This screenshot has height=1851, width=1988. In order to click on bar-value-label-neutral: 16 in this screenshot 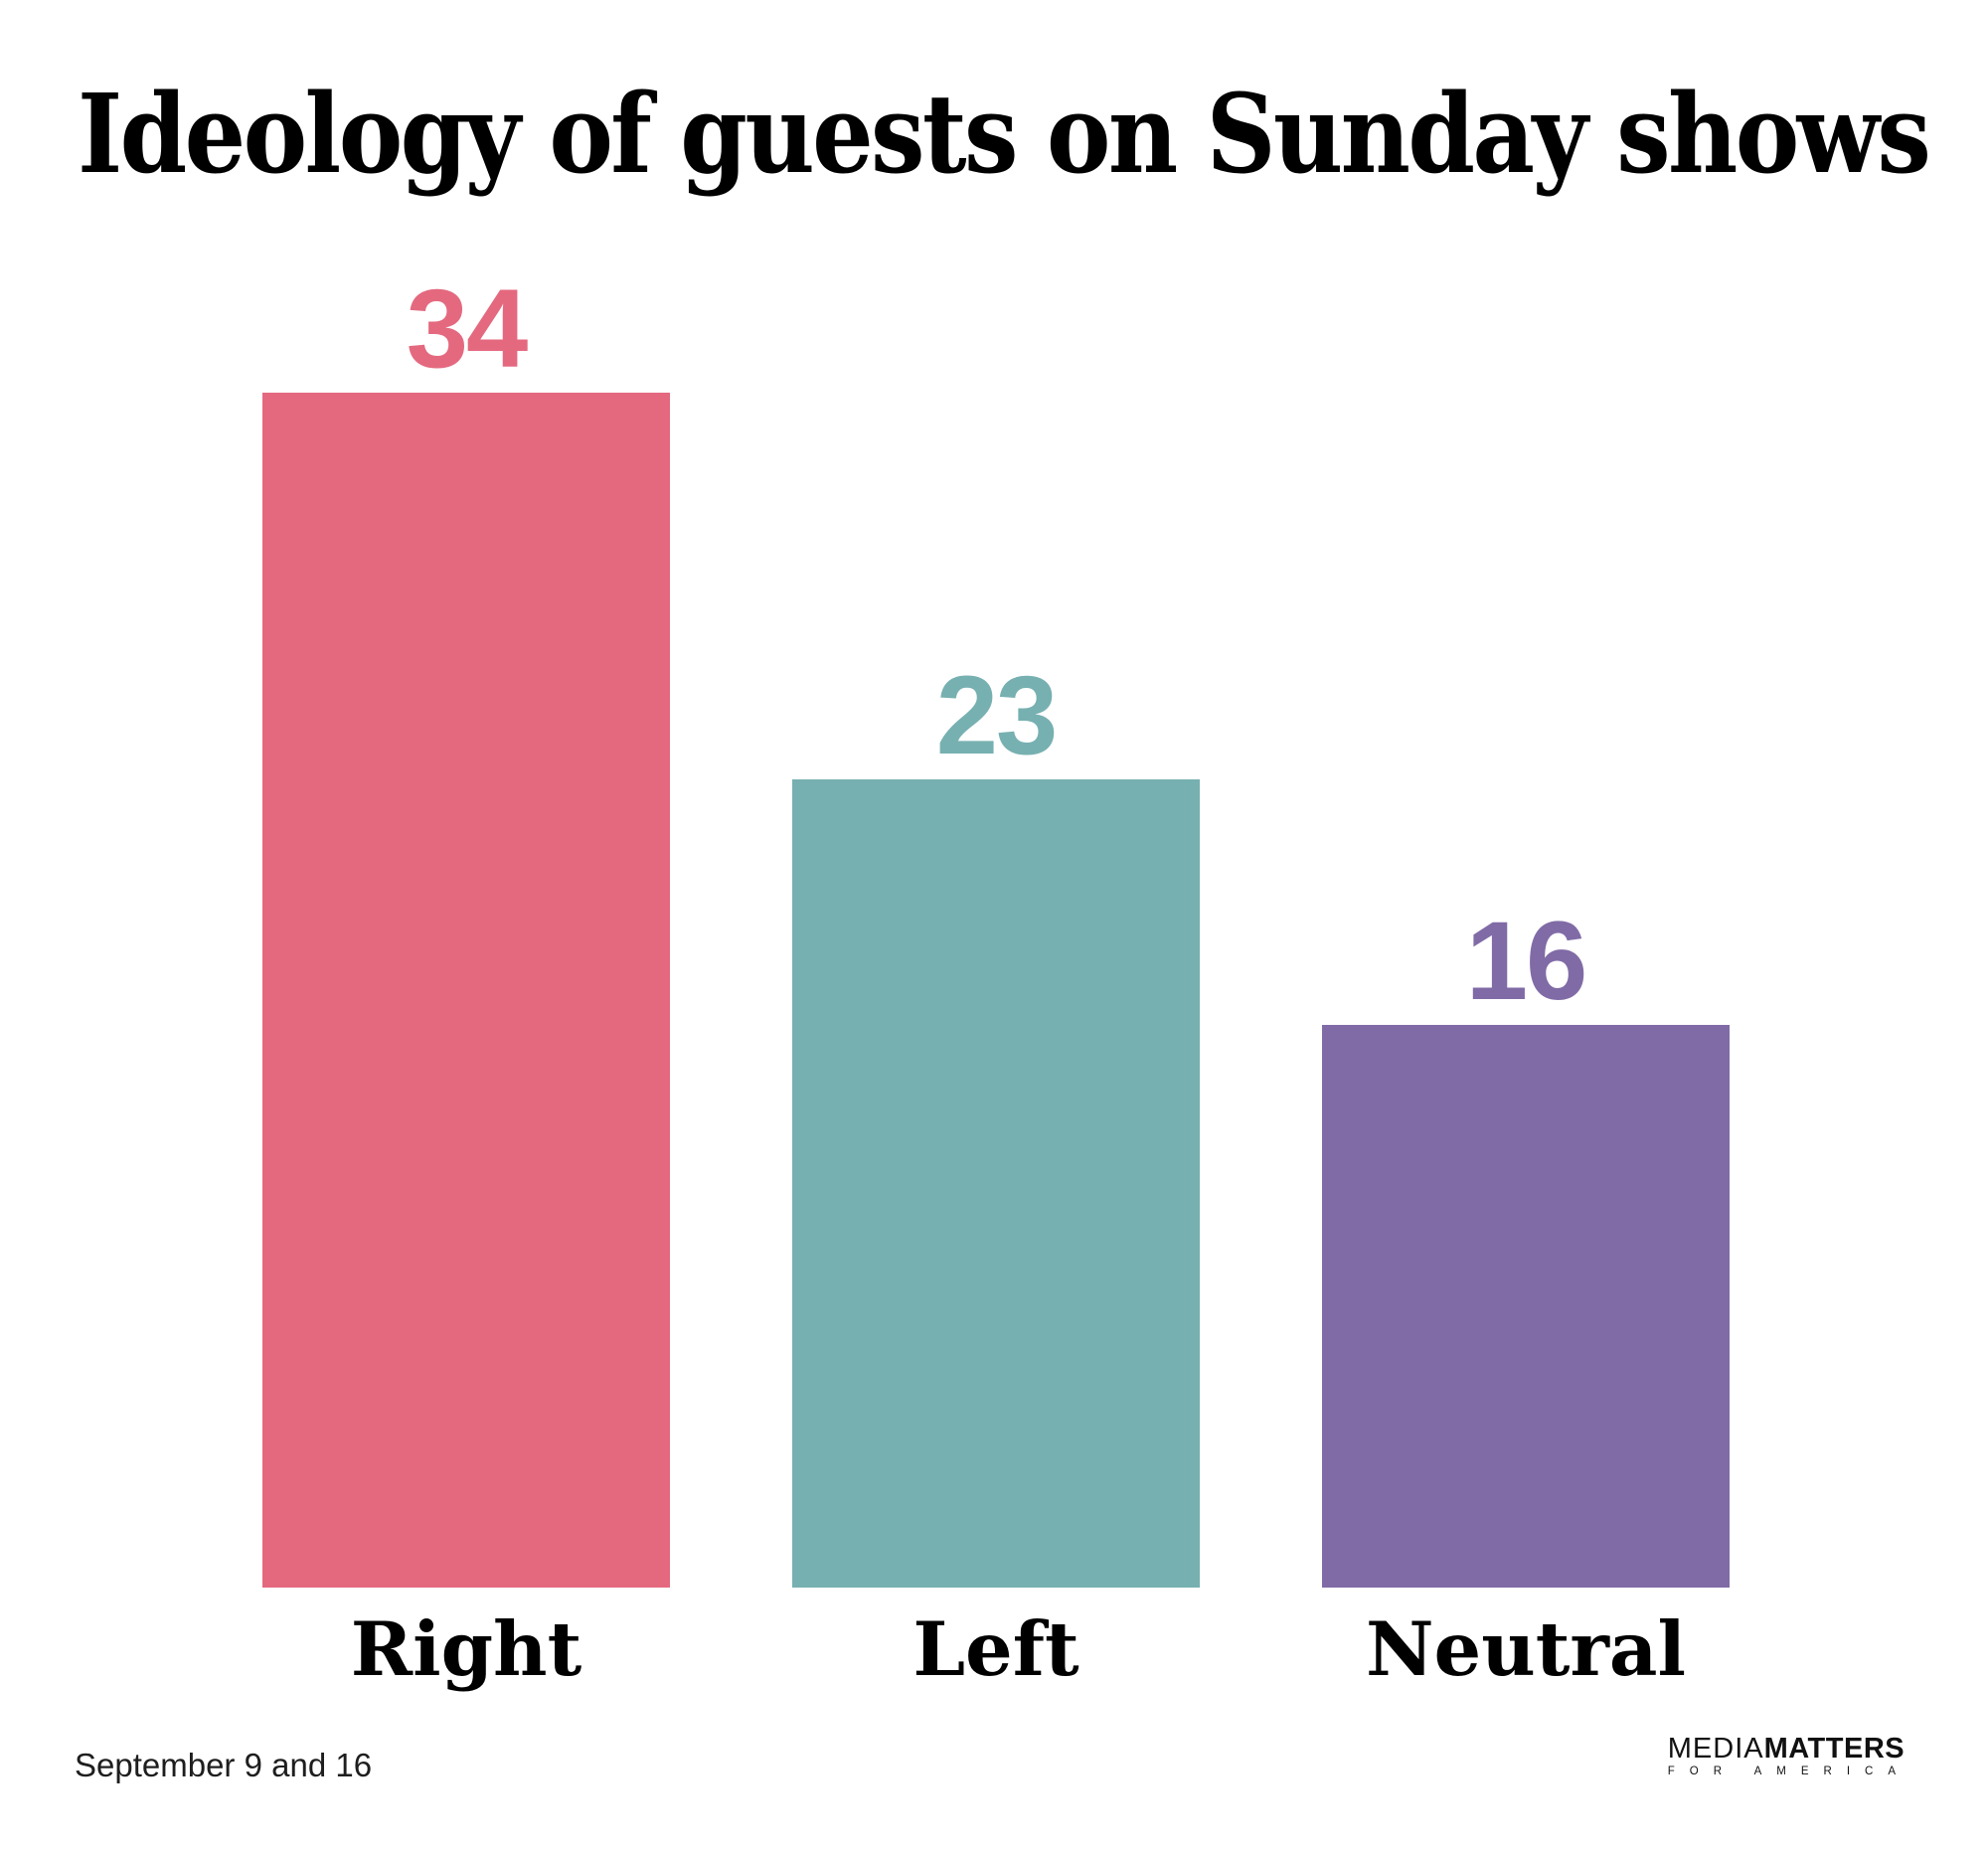, I will do `click(1526, 961)`.